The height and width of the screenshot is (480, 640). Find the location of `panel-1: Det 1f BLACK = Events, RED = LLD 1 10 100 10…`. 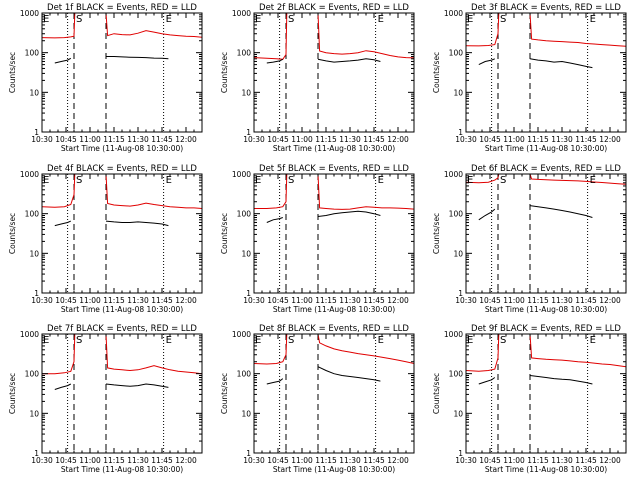

panel-1: Det 1f BLACK = Events, RED = LLD 1 10 100 10… is located at coordinates (105, 78).